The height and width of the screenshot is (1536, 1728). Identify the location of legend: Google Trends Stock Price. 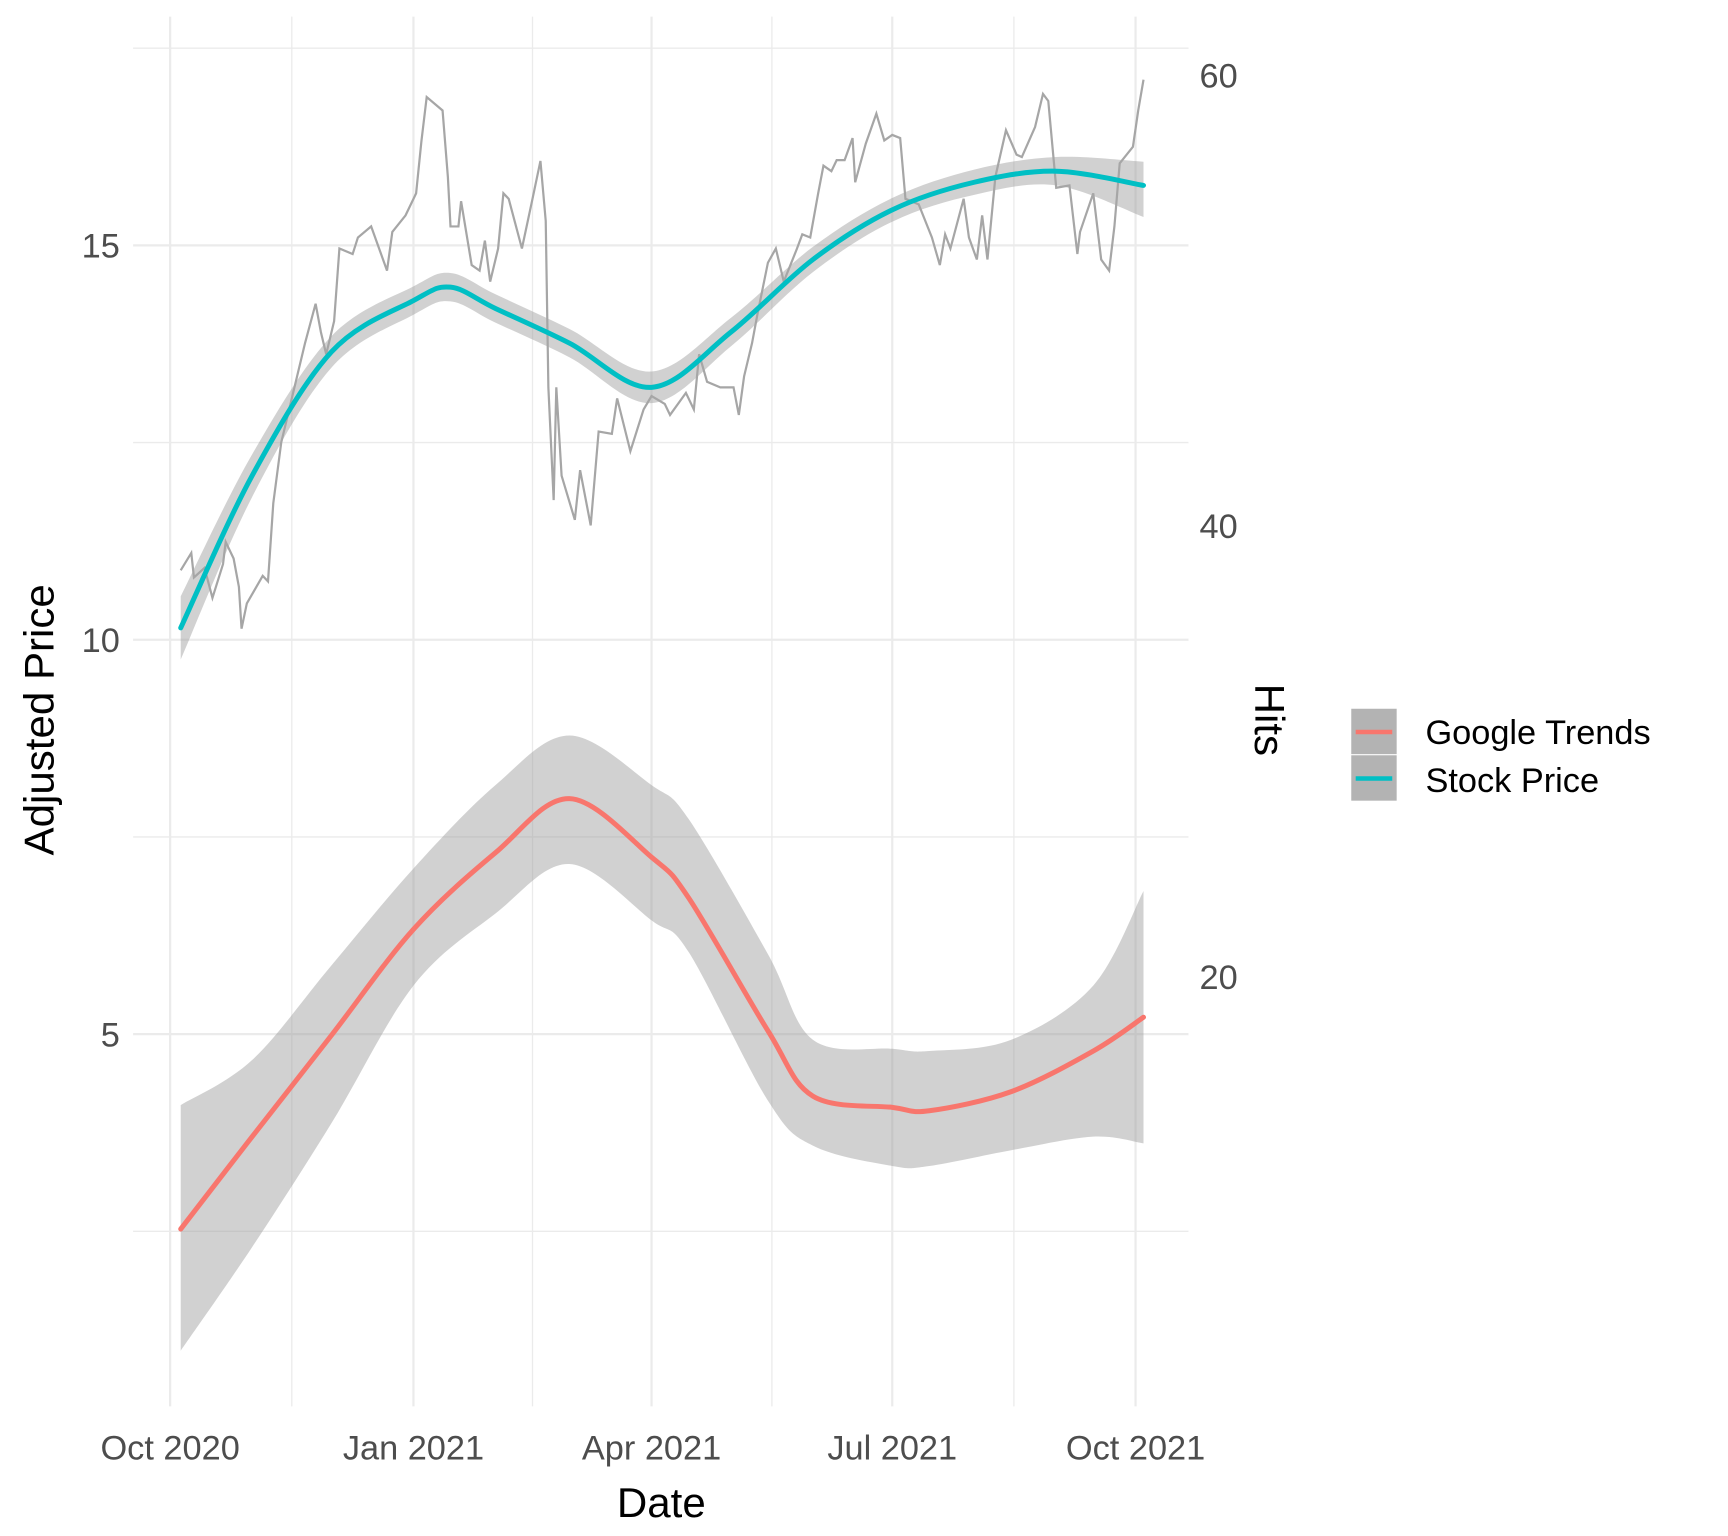
(1501, 754).